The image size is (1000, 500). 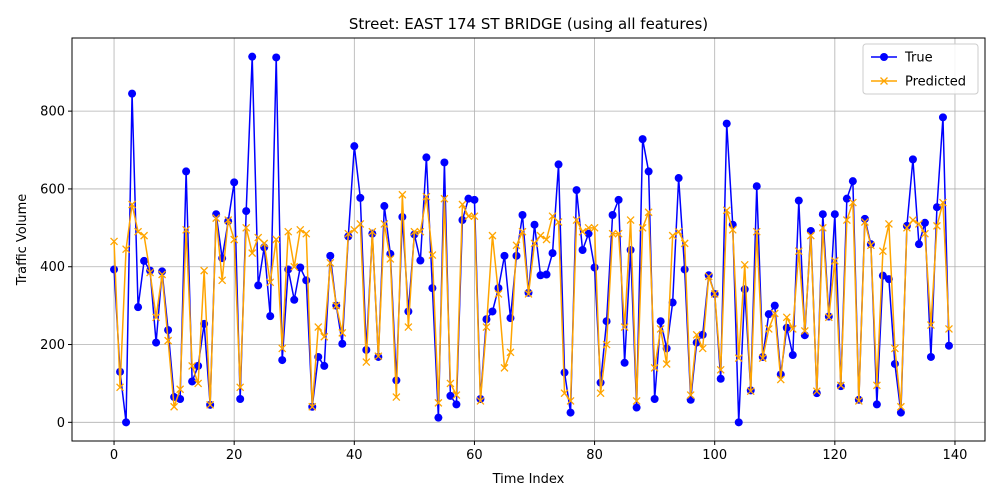 I want to click on x-tick-label: 20, so click(x=234, y=455).